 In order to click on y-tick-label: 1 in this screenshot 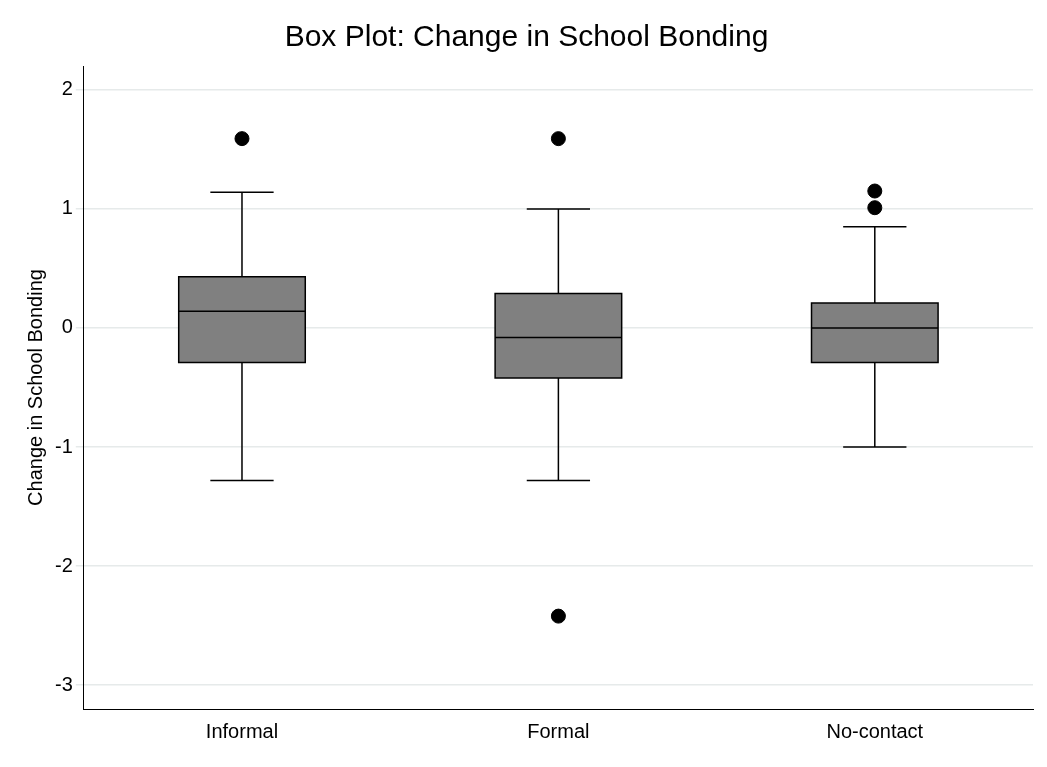, I will do `click(67, 207)`.